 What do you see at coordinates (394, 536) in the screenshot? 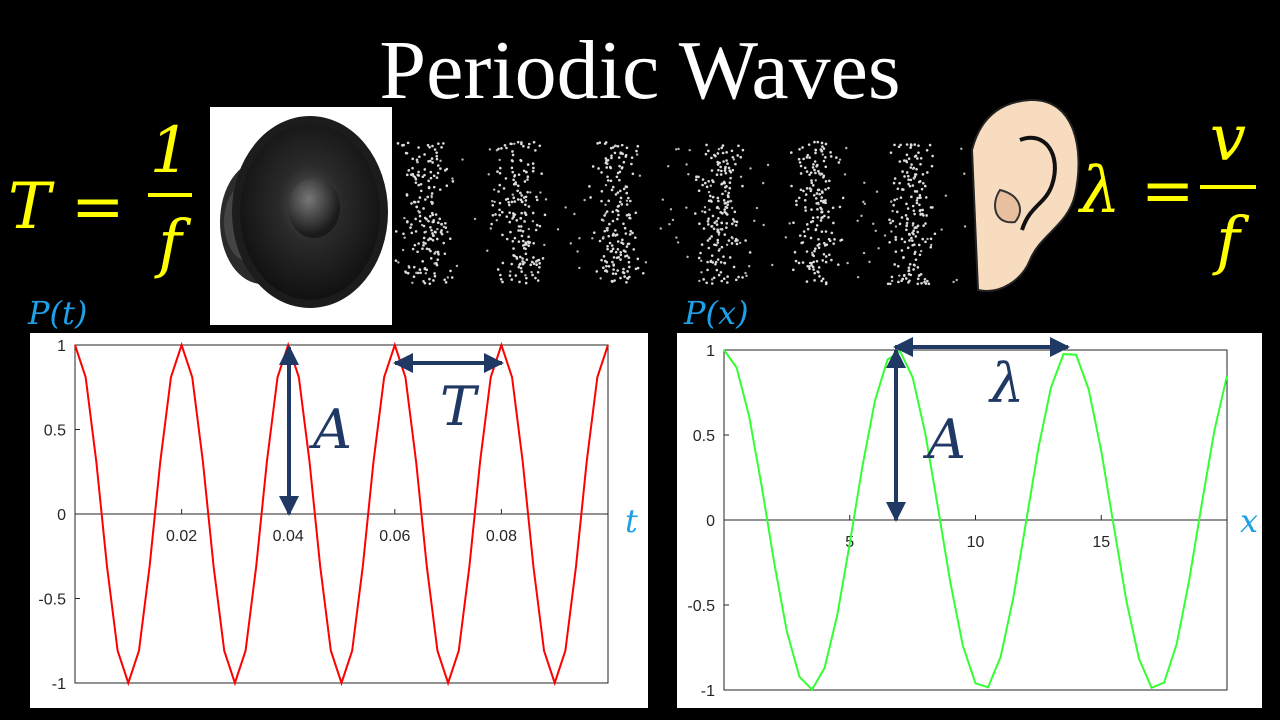
I see `x-tick-label: 0.06` at bounding box center [394, 536].